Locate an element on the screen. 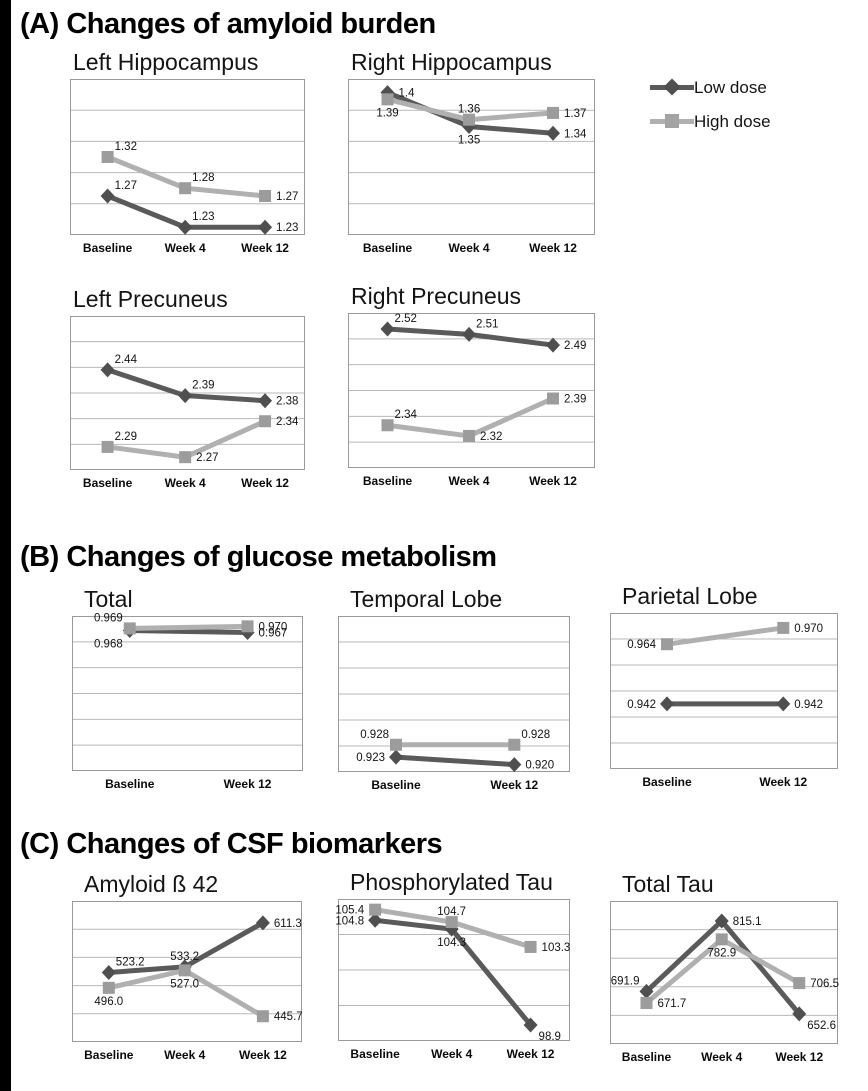  data-point-label: 2.51 is located at coordinates (487, 324).